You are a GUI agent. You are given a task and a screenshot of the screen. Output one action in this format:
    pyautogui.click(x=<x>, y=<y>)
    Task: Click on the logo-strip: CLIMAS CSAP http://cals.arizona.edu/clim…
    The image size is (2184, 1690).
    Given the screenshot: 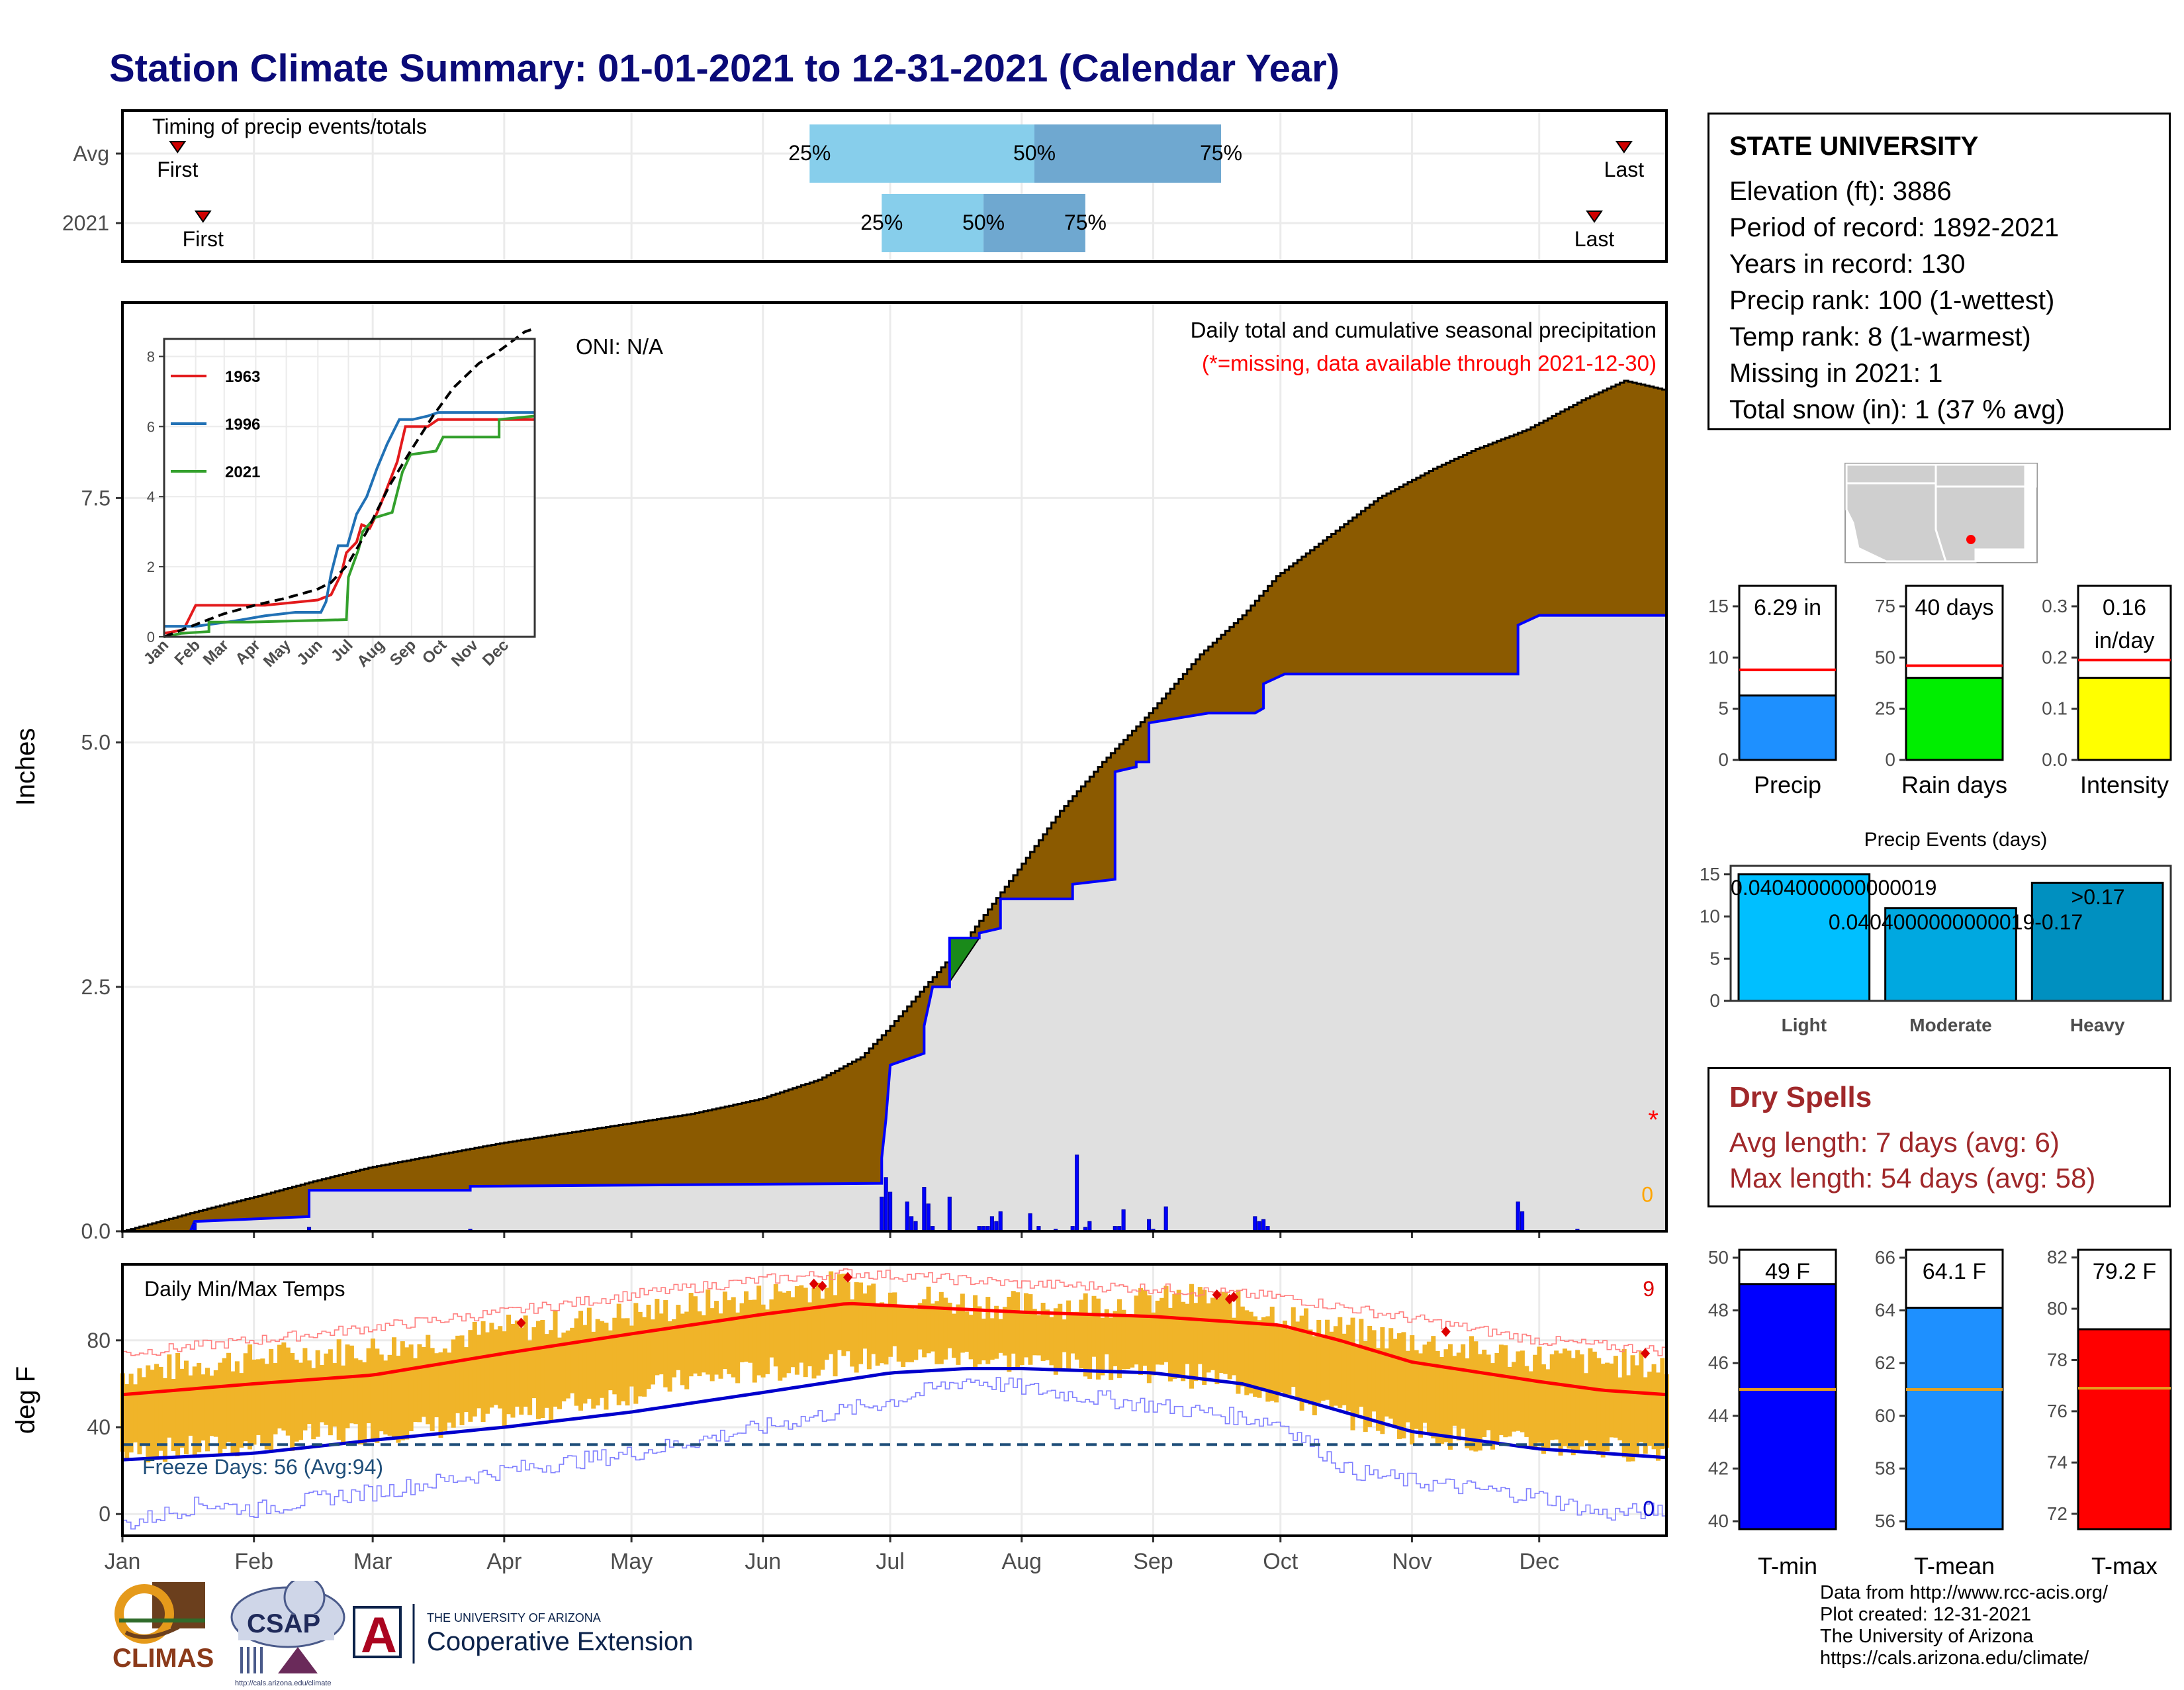 What is the action you would take?
    pyautogui.click(x=430, y=1631)
    